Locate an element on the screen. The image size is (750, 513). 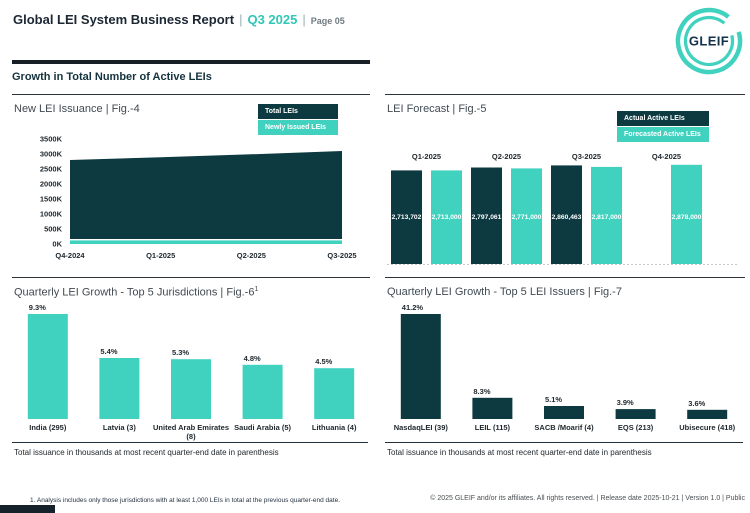
bar-value-label: 41.2% is located at coordinates (413, 307).